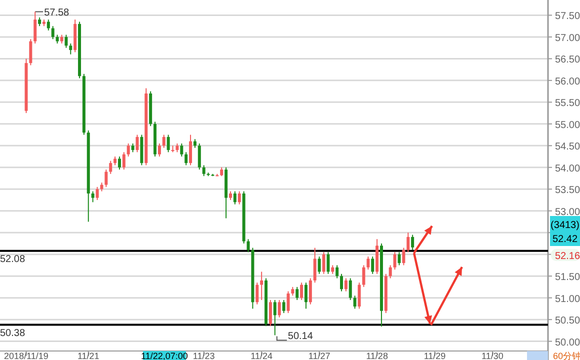 This screenshot has width=580, height=360. What do you see at coordinates (567, 190) in the screenshot?
I see `y-tick-label: 53.50` at bounding box center [567, 190].